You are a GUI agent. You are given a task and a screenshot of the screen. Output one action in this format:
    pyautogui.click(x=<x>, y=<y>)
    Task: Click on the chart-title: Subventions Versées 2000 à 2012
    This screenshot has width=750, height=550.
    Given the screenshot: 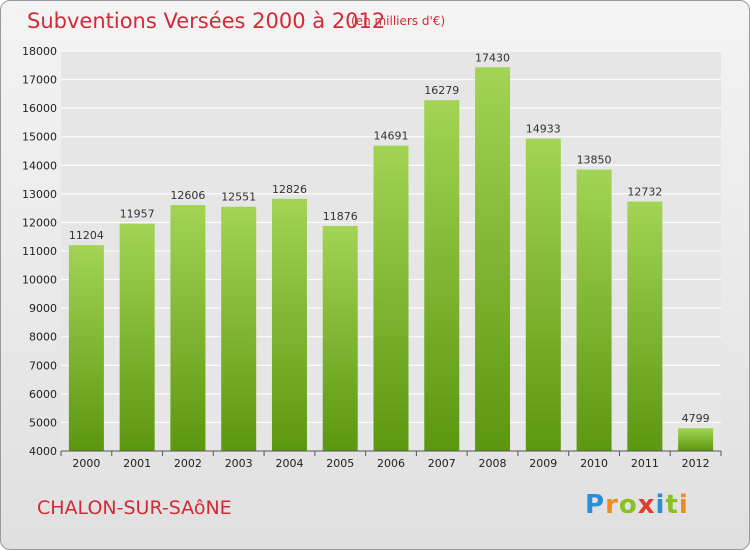 What is the action you would take?
    pyautogui.click(x=206, y=21)
    